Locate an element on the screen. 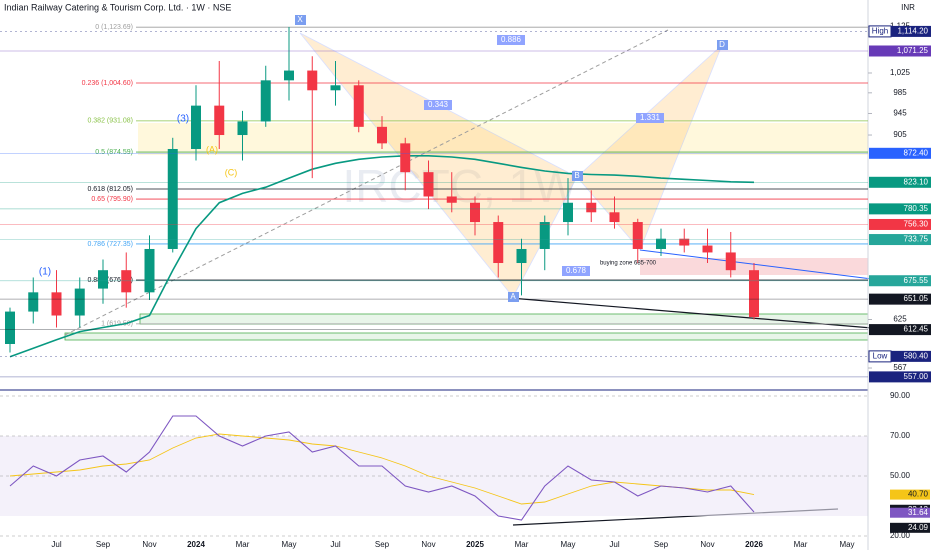  price-tag-label: 1,114.20 is located at coordinates (912, 31).